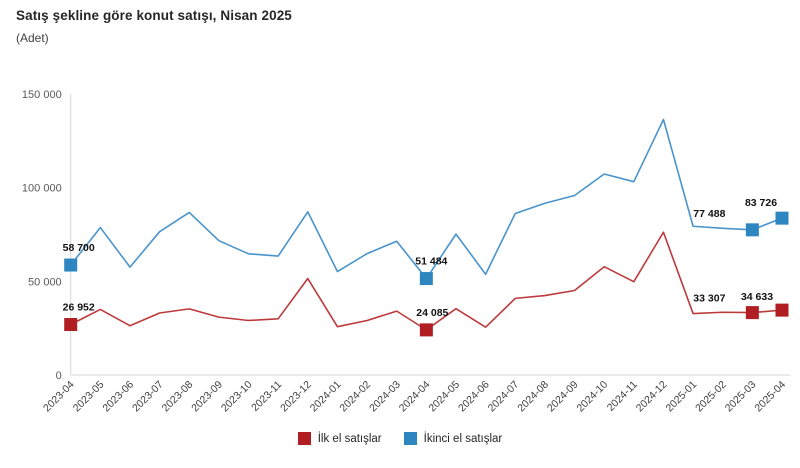  I want to click on legend-swatch-ikinci-el-icon, so click(410, 438).